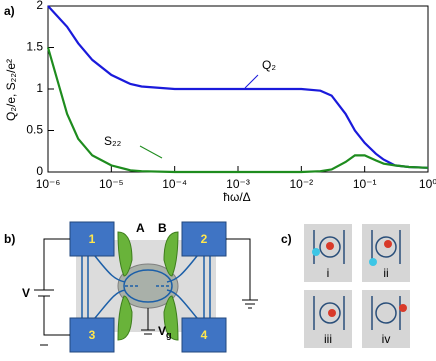 The width and height of the screenshot is (436, 361). I want to click on x-tick-label: 10⁻⁵, so click(111, 184).